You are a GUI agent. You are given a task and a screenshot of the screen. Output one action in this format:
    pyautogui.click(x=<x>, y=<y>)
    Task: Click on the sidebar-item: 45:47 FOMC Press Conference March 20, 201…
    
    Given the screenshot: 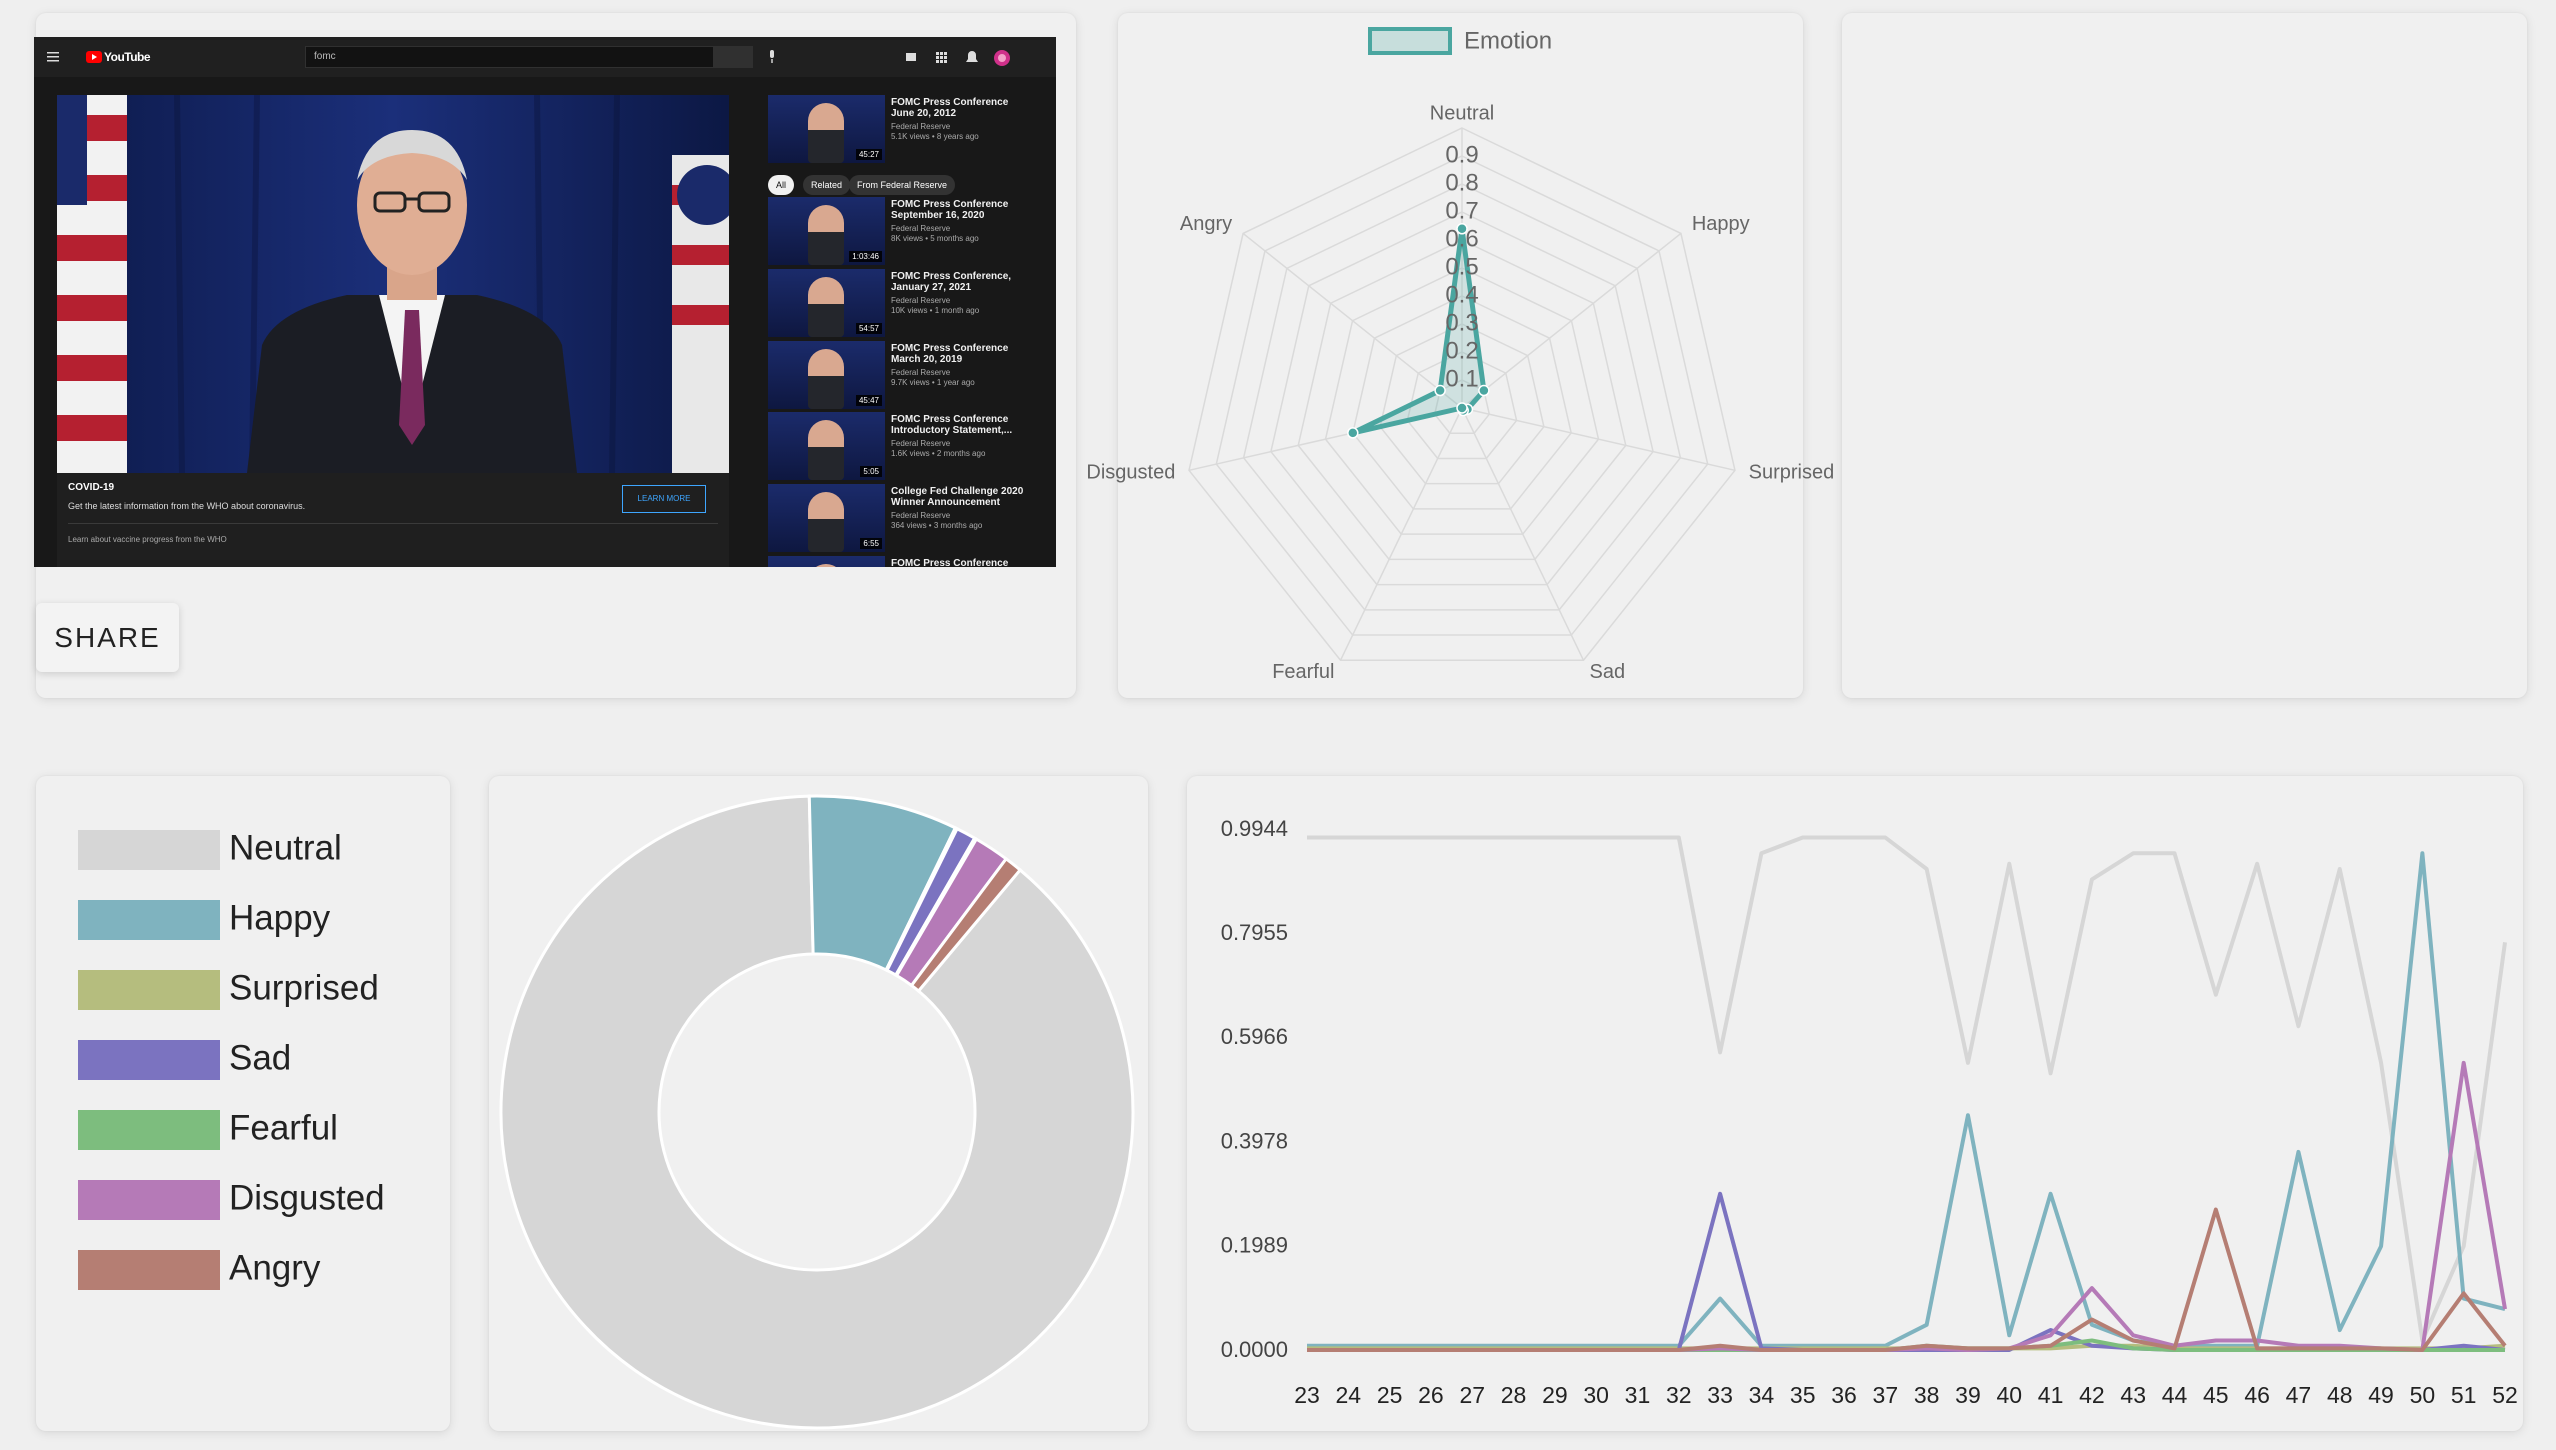 What is the action you would take?
    pyautogui.click(x=901, y=376)
    